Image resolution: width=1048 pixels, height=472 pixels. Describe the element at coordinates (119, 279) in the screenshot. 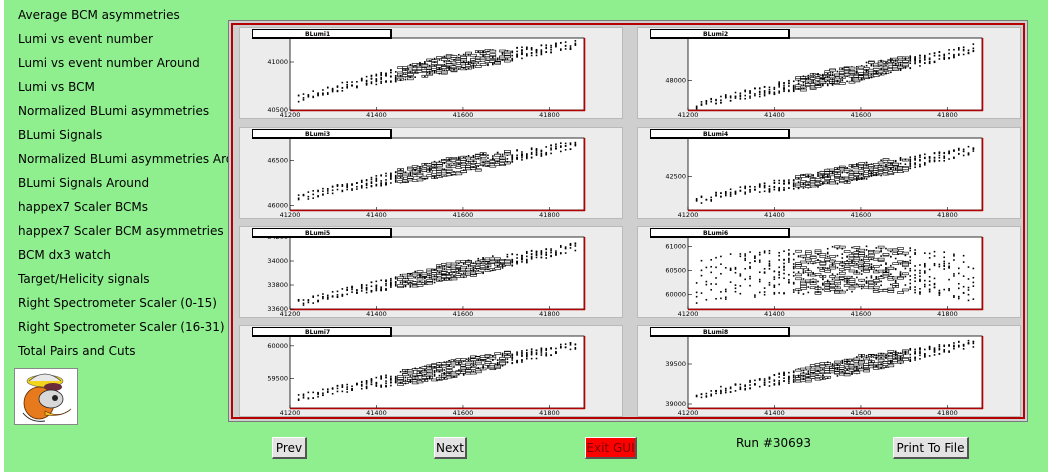

I see `menu-item: Target/Helicity signals` at that location.